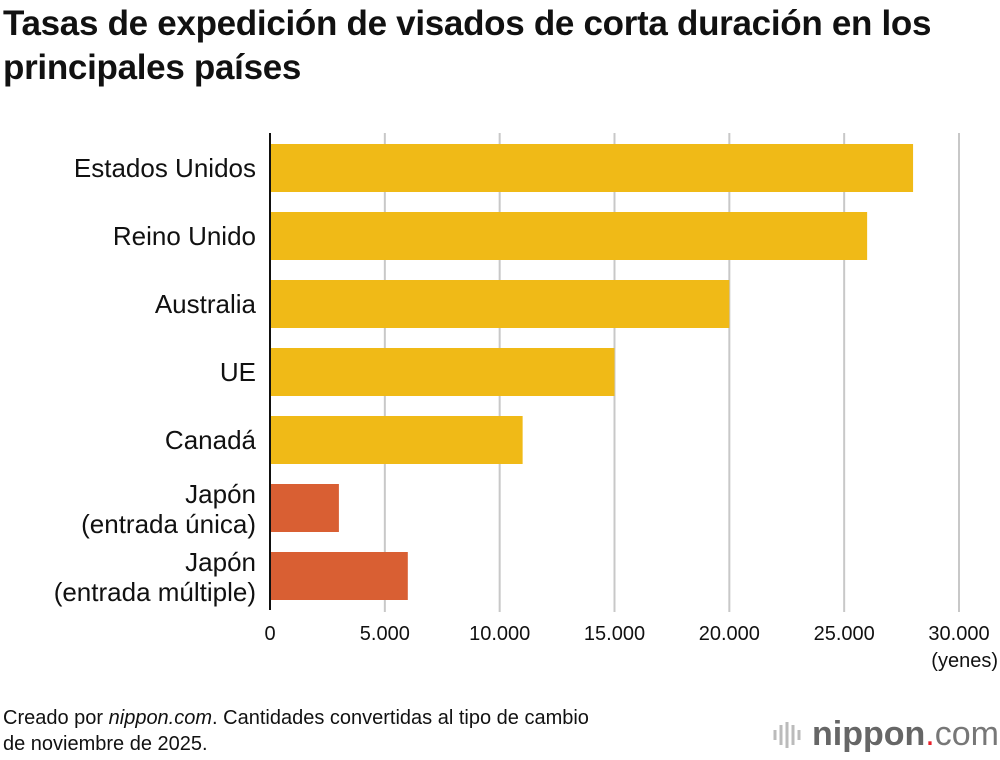 The width and height of the screenshot is (1000, 760). Describe the element at coordinates (168, 524) in the screenshot. I see `category-label: (entrada única)` at that location.